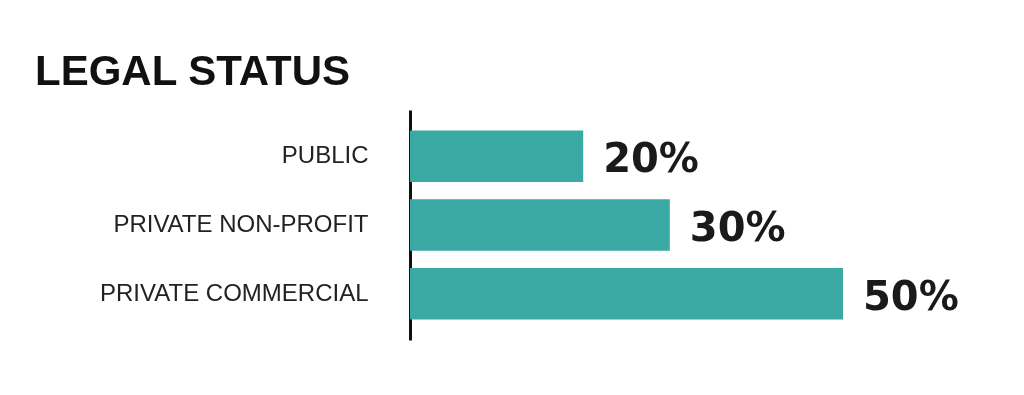 Image resolution: width=1024 pixels, height=395 pixels. I want to click on y-tick-label: PRIVATE NON-PROFIT, so click(241, 223).